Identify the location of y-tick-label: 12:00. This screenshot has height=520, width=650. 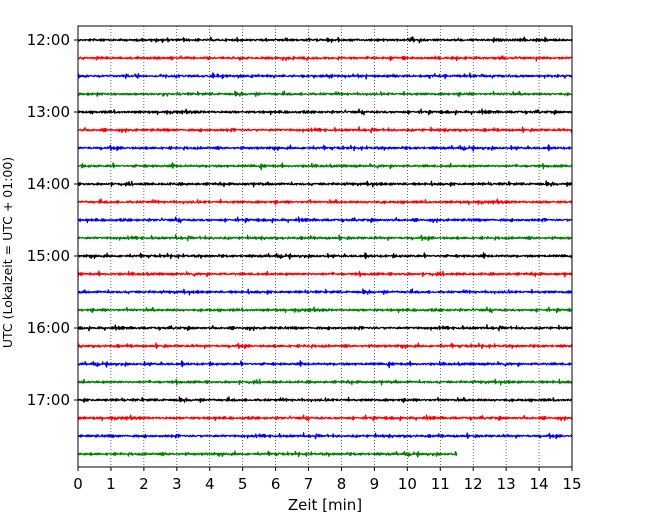
(48, 40).